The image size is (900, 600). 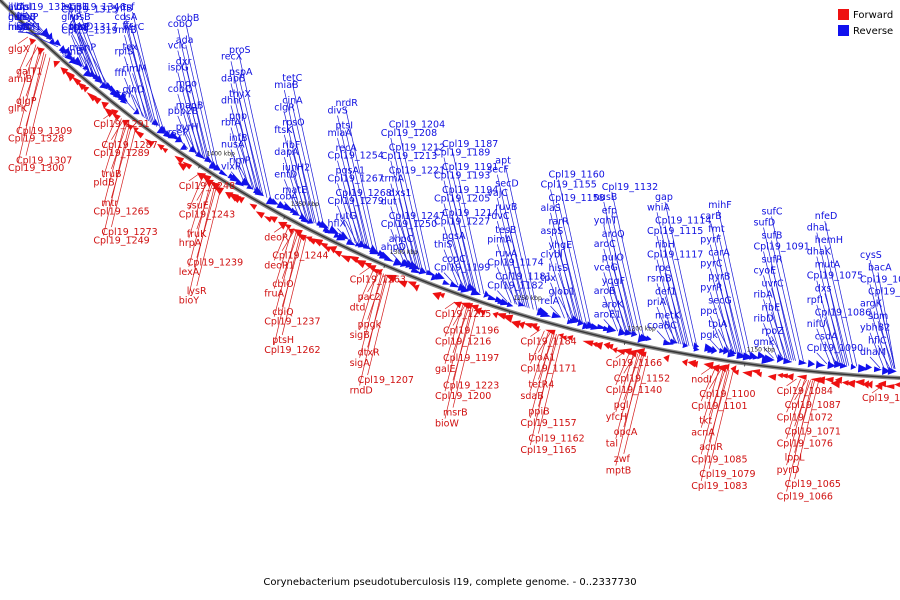 I want to click on gene-label: gap, so click(x=664, y=197).